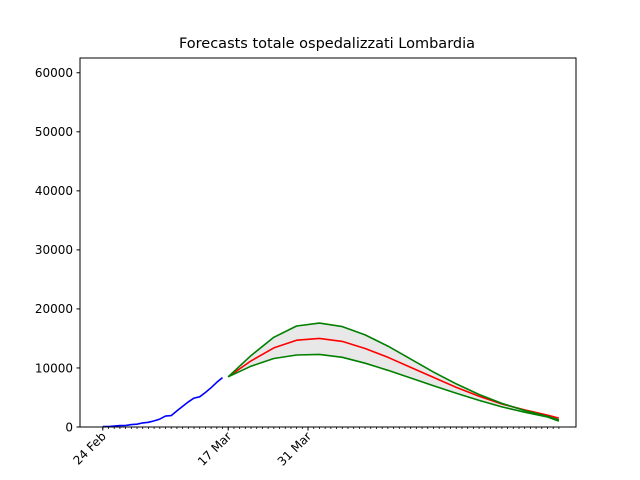 The width and height of the screenshot is (640, 480). I want to click on x-axis: 24 Feb 17 Mar 31 Mar, so click(315, 448).